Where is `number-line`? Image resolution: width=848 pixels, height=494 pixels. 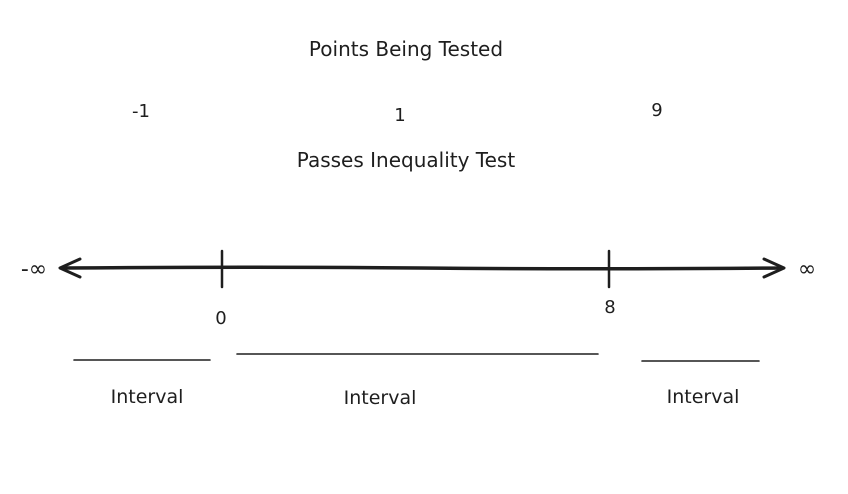
number-line is located at coordinates (422, 269).